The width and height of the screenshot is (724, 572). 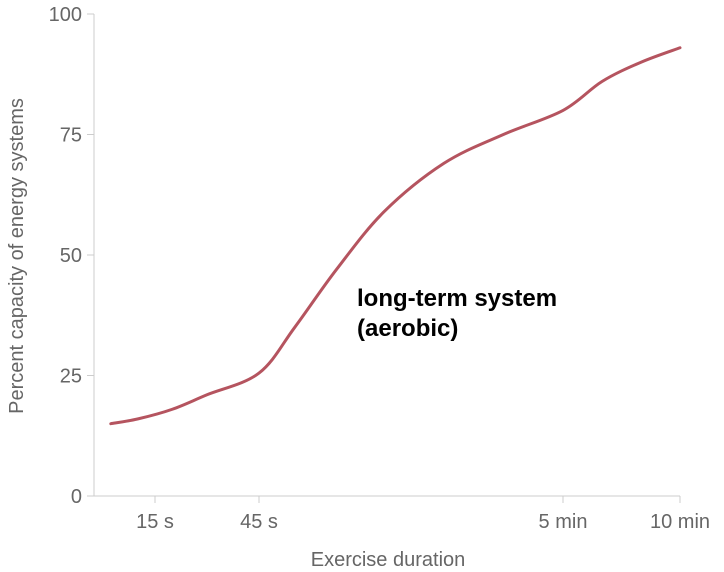 I want to click on y-tick-label: 25, so click(x=71, y=377).